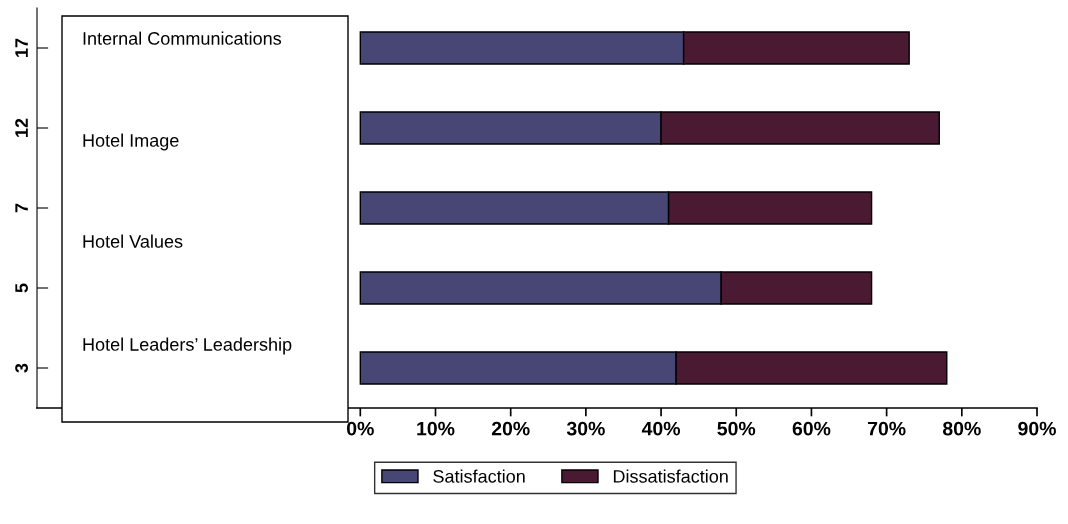 This screenshot has width=1068, height=524. What do you see at coordinates (510, 428) in the screenshot?
I see `x-tick-label: 20%` at bounding box center [510, 428].